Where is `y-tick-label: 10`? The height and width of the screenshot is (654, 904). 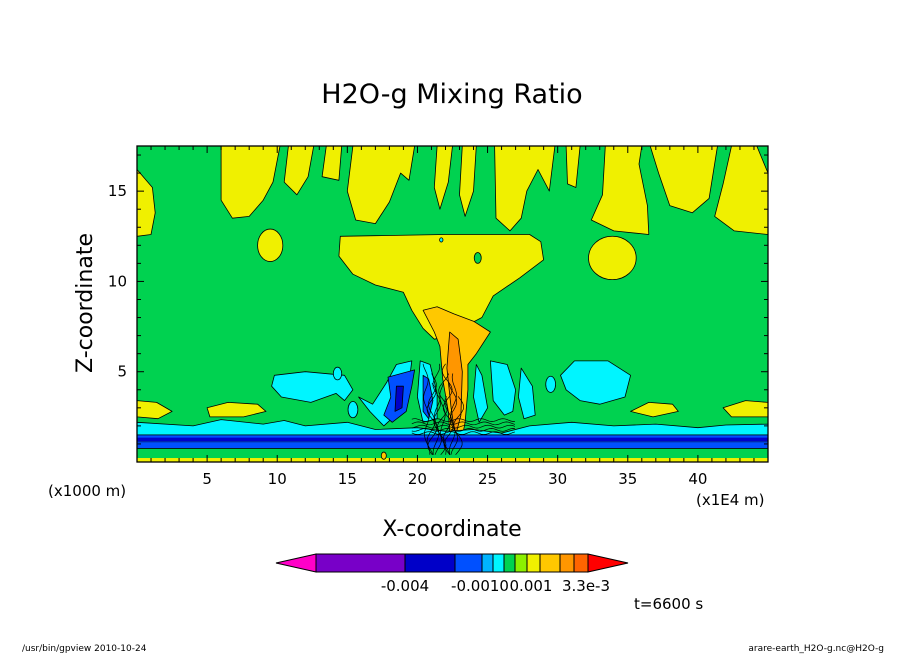 y-tick-label: 10 is located at coordinates (117, 281).